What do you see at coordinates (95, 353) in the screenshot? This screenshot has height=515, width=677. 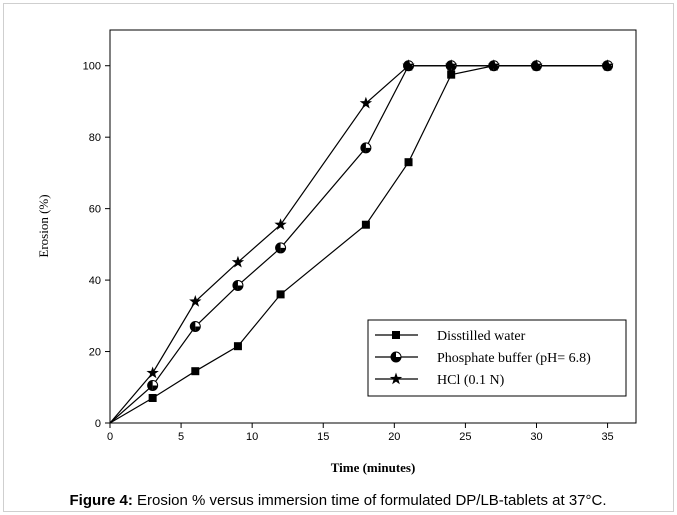 I see `y-tick-label: 20` at bounding box center [95, 353].